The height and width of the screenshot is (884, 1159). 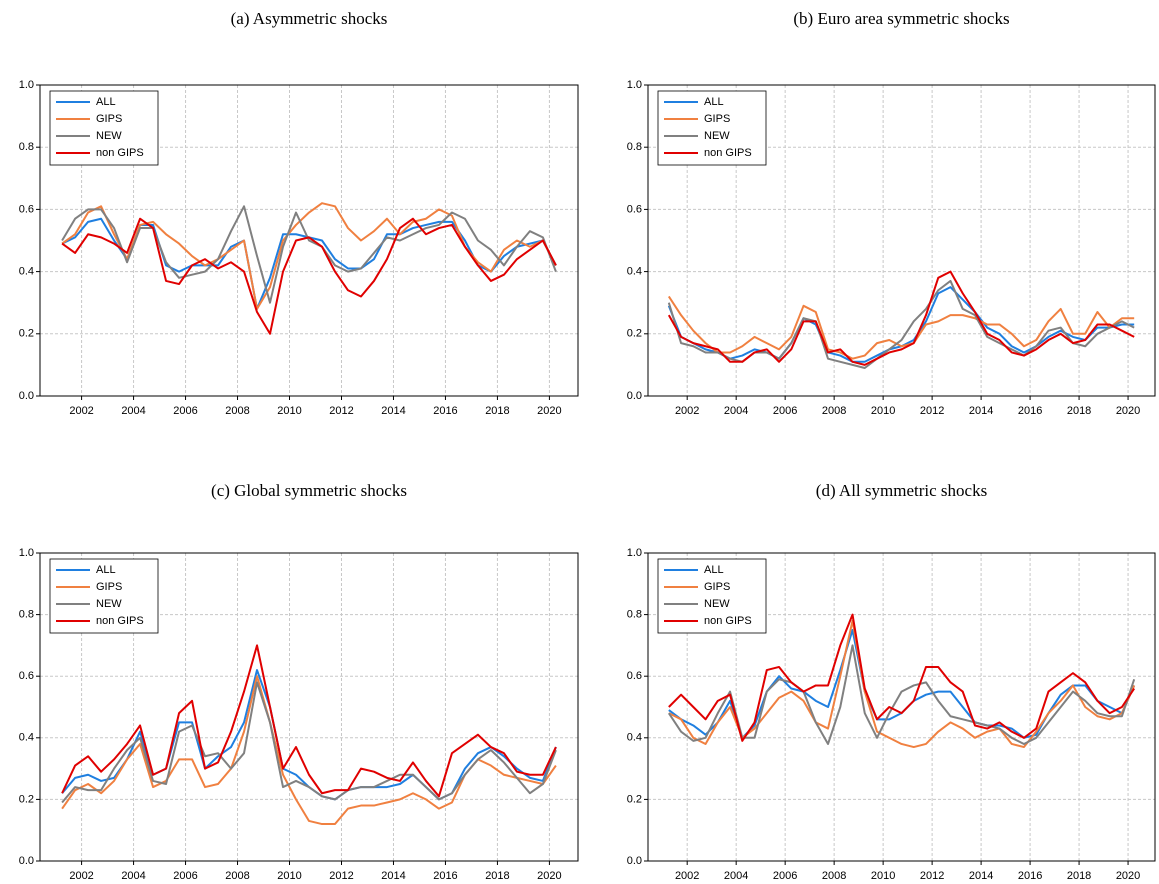 What do you see at coordinates (309, 18) in the screenshot?
I see `panel-title: (a) Asymmetric shocks` at bounding box center [309, 18].